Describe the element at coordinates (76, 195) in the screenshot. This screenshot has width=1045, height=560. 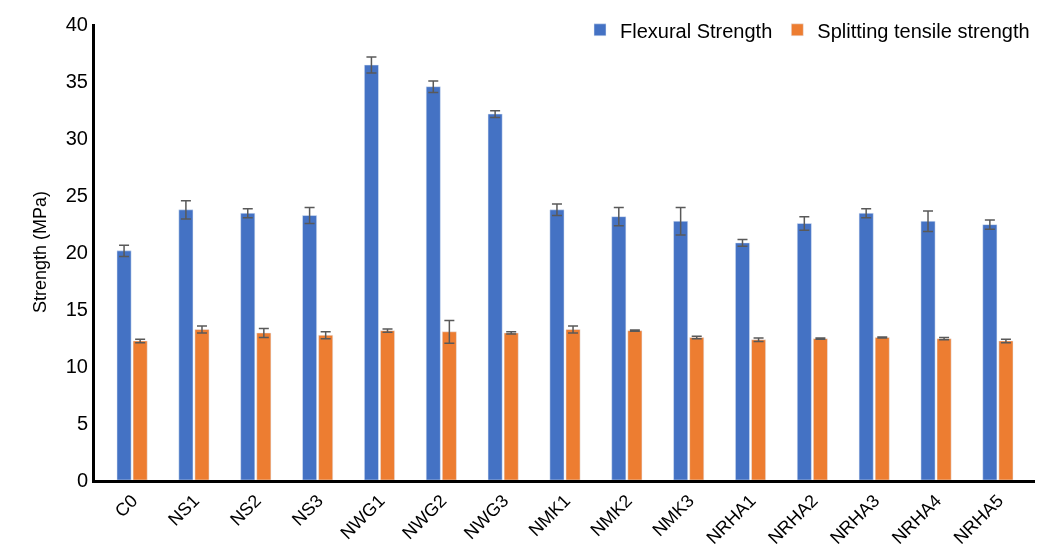
I see `y-tick-label: 25` at that location.